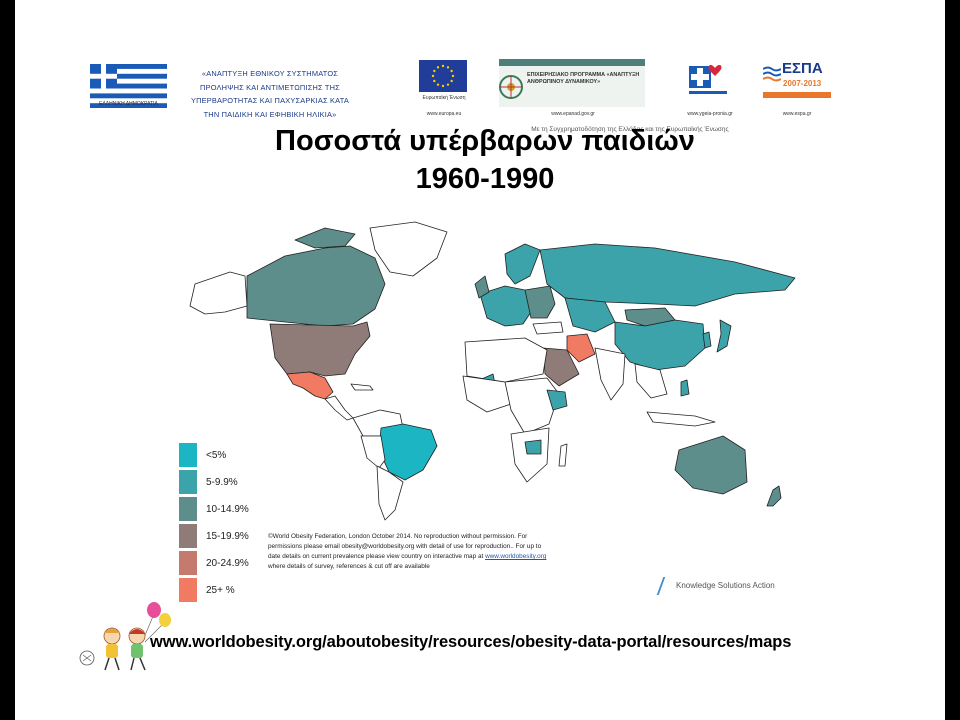 Image resolution: width=960 pixels, height=720 pixels. What do you see at coordinates (685, 388) in the screenshot?
I see `map-philippines` at bounding box center [685, 388].